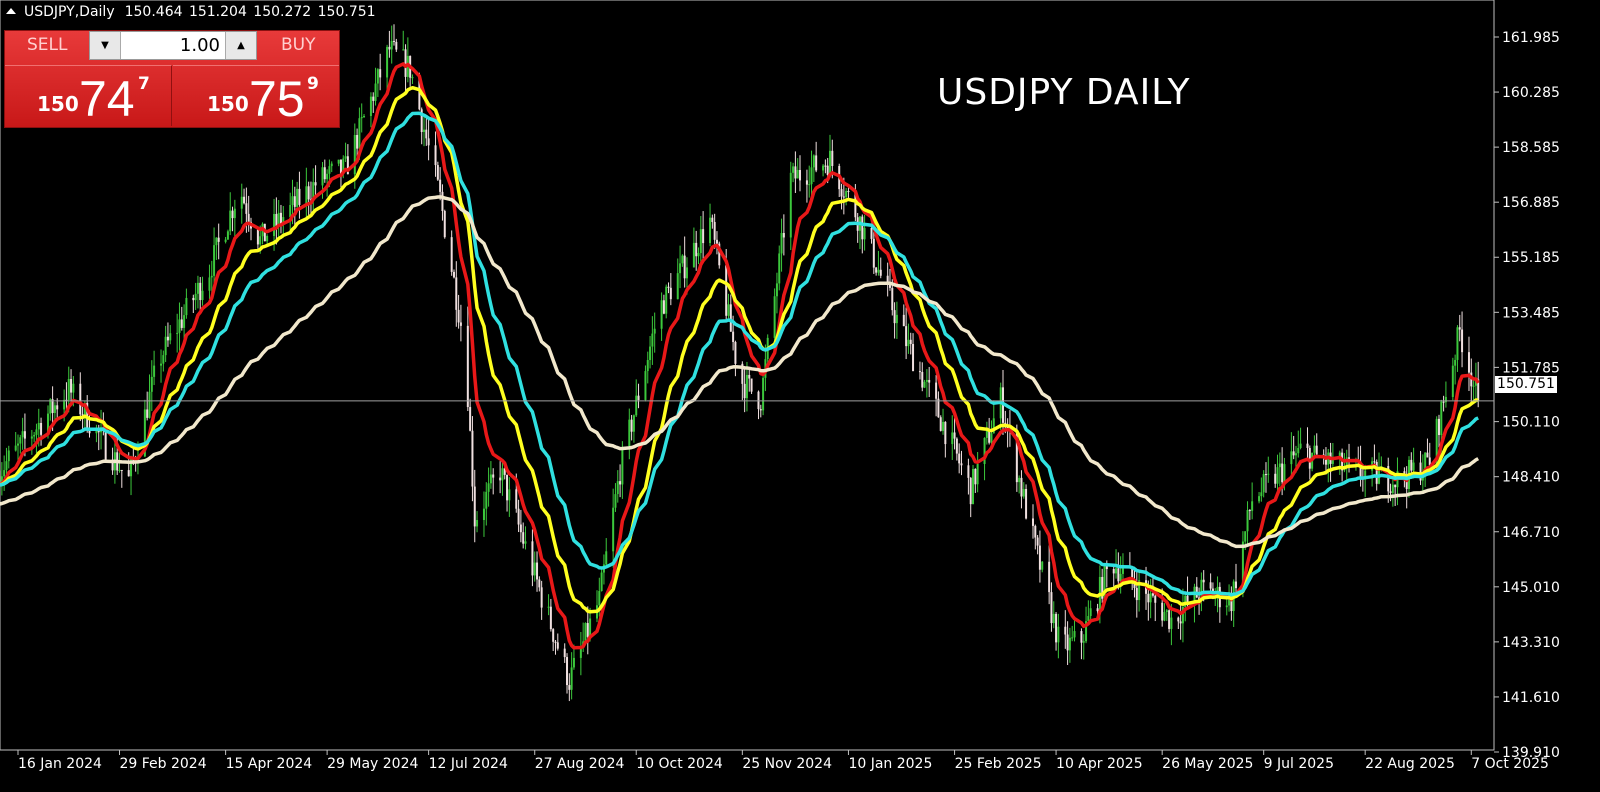 The width and height of the screenshot is (1600, 792). Describe the element at coordinates (11, 11) in the screenshot. I see `collapse-triangle-icon` at that location.